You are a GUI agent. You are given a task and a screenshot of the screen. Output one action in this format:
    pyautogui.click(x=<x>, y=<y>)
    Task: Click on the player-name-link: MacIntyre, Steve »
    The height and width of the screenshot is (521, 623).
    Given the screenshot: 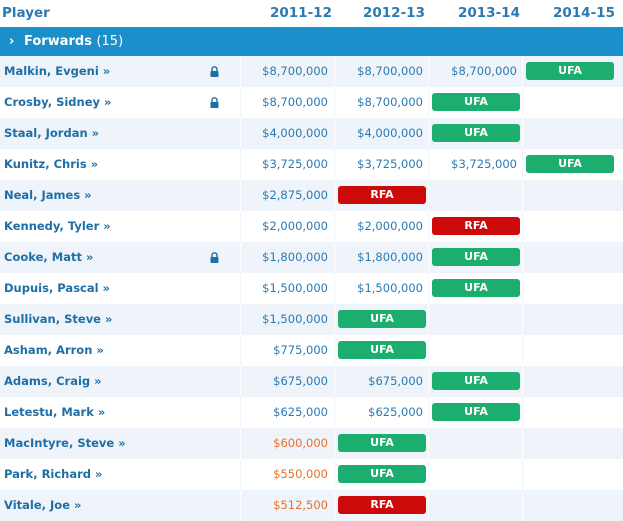 What is the action you would take?
    pyautogui.click(x=65, y=443)
    